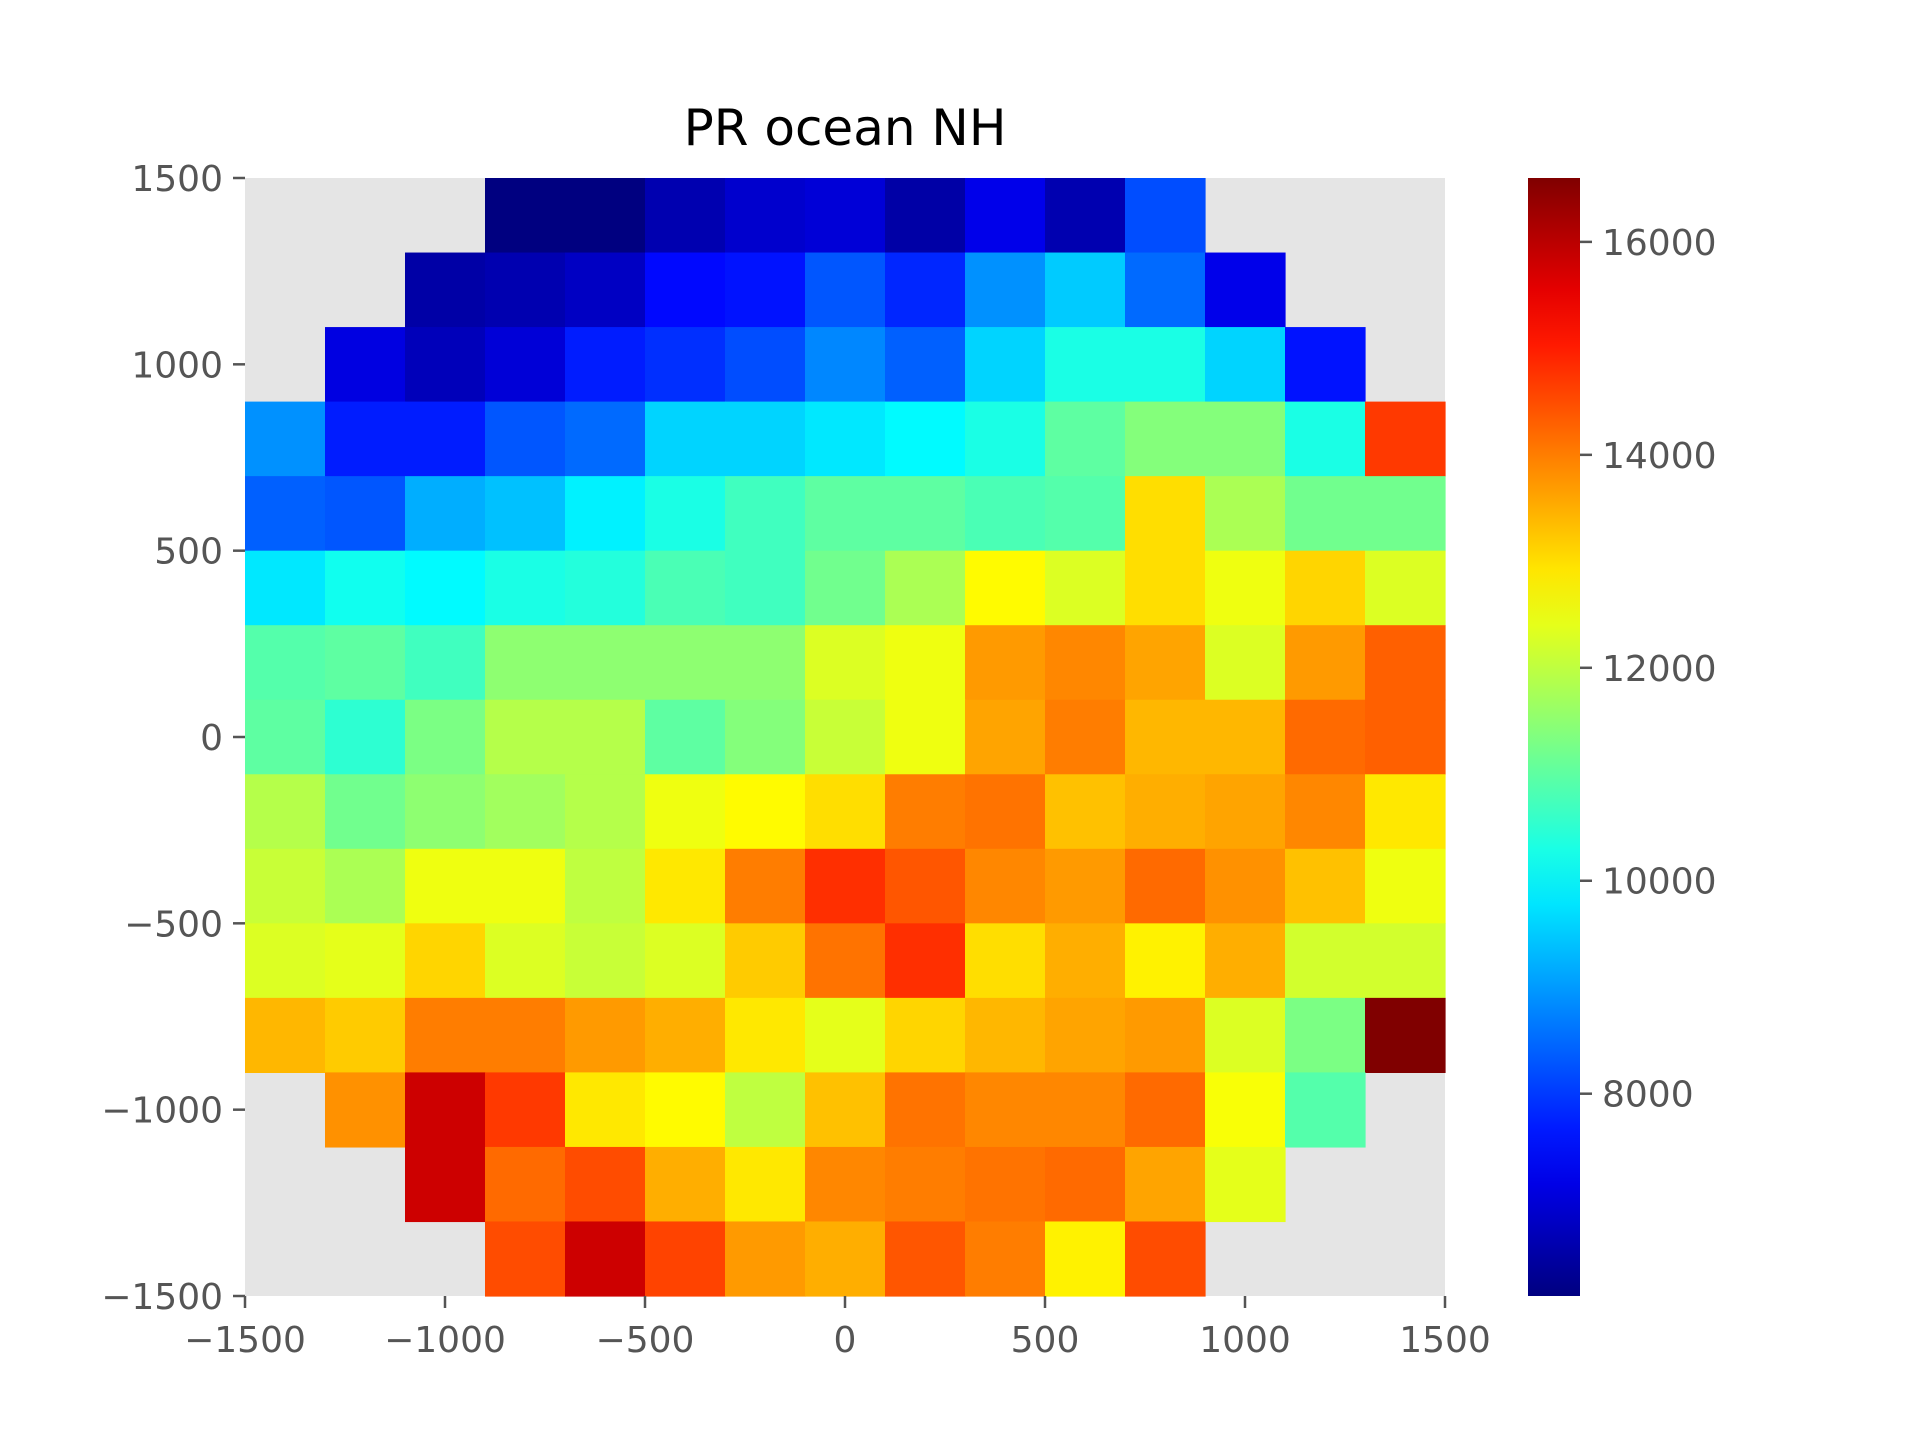 This screenshot has width=1920, height=1444. Describe the element at coordinates (445, 1340) in the screenshot. I see `x-tick-label: −1000` at that location.